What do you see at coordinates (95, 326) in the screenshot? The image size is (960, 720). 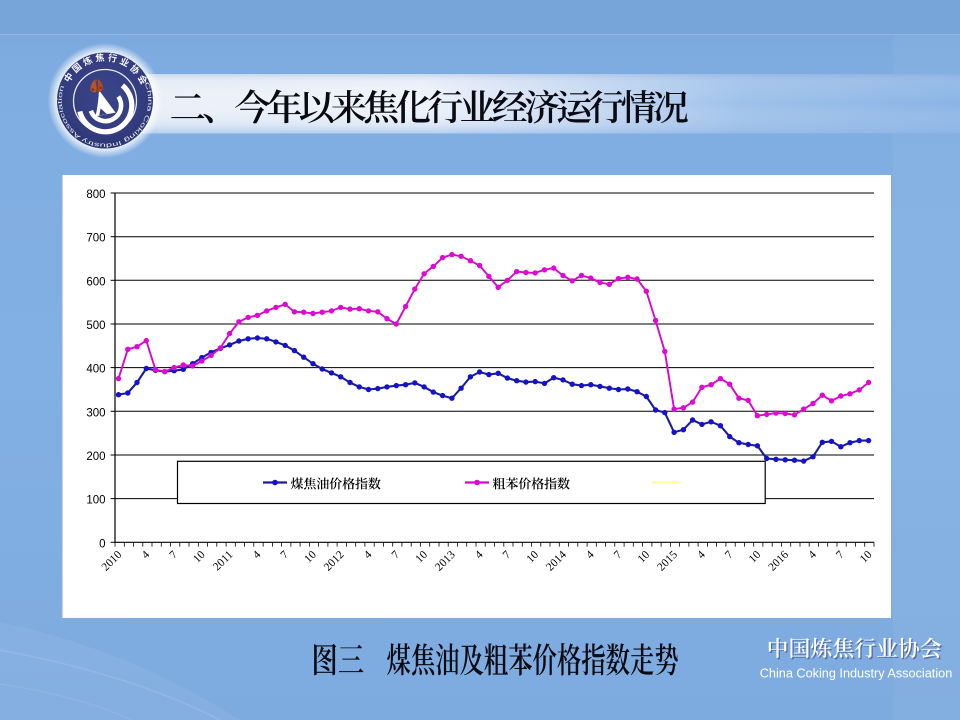 I see `svg-text: 500` at bounding box center [95, 326].